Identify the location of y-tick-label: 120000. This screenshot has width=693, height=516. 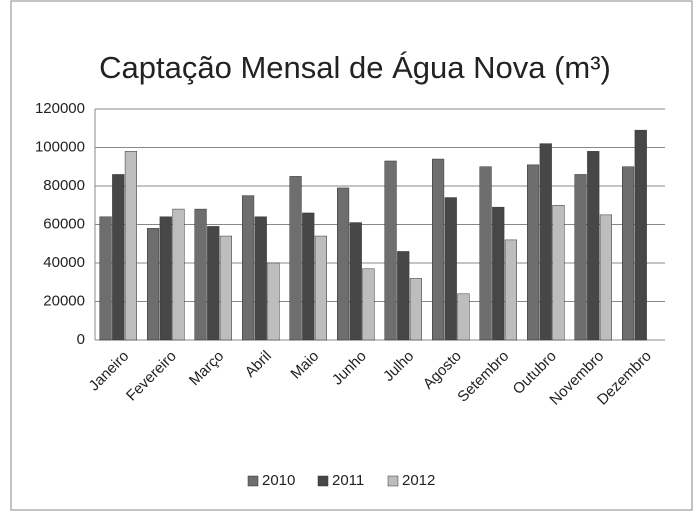
(60, 108).